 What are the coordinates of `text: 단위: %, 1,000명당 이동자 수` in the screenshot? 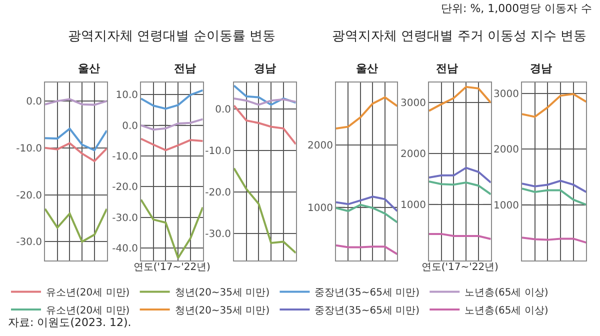 It's located at (516, 8).